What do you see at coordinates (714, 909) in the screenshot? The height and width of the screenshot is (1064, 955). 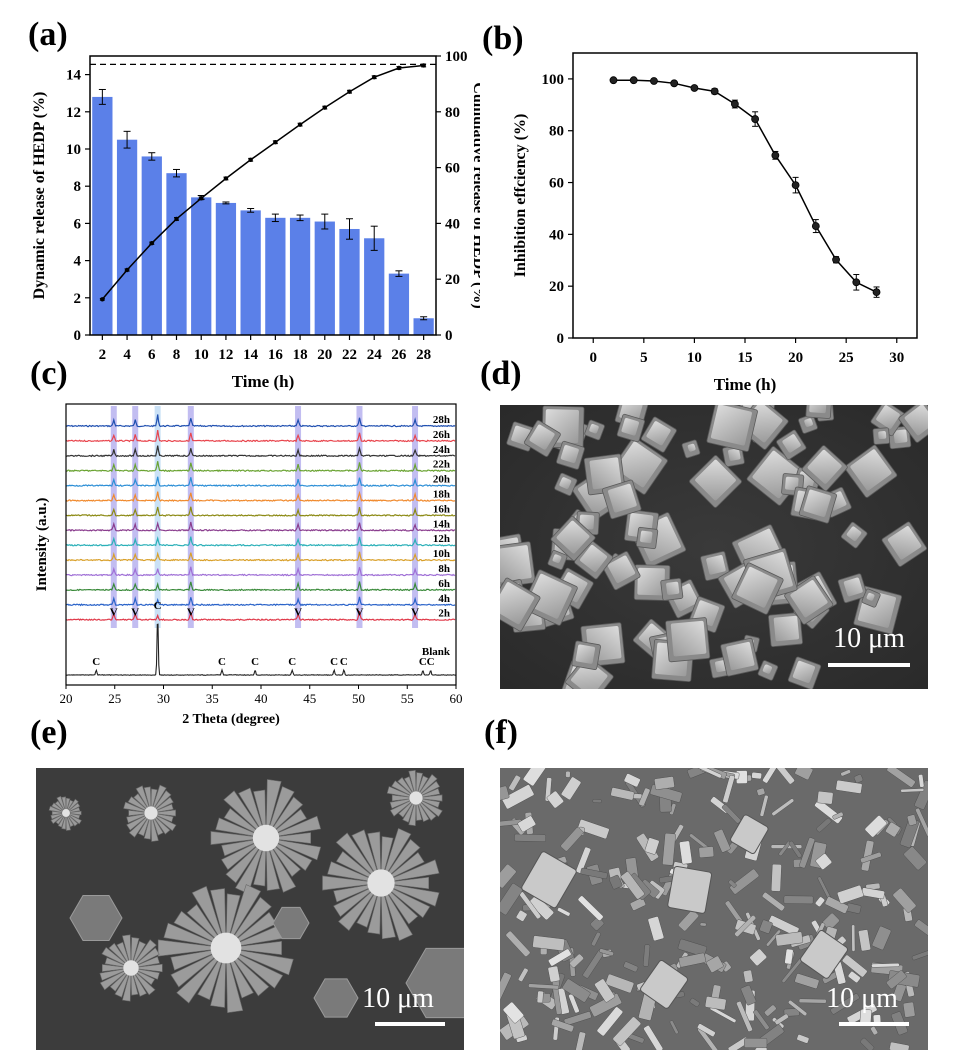 I see `sem-image-f: 10 μm` at bounding box center [714, 909].